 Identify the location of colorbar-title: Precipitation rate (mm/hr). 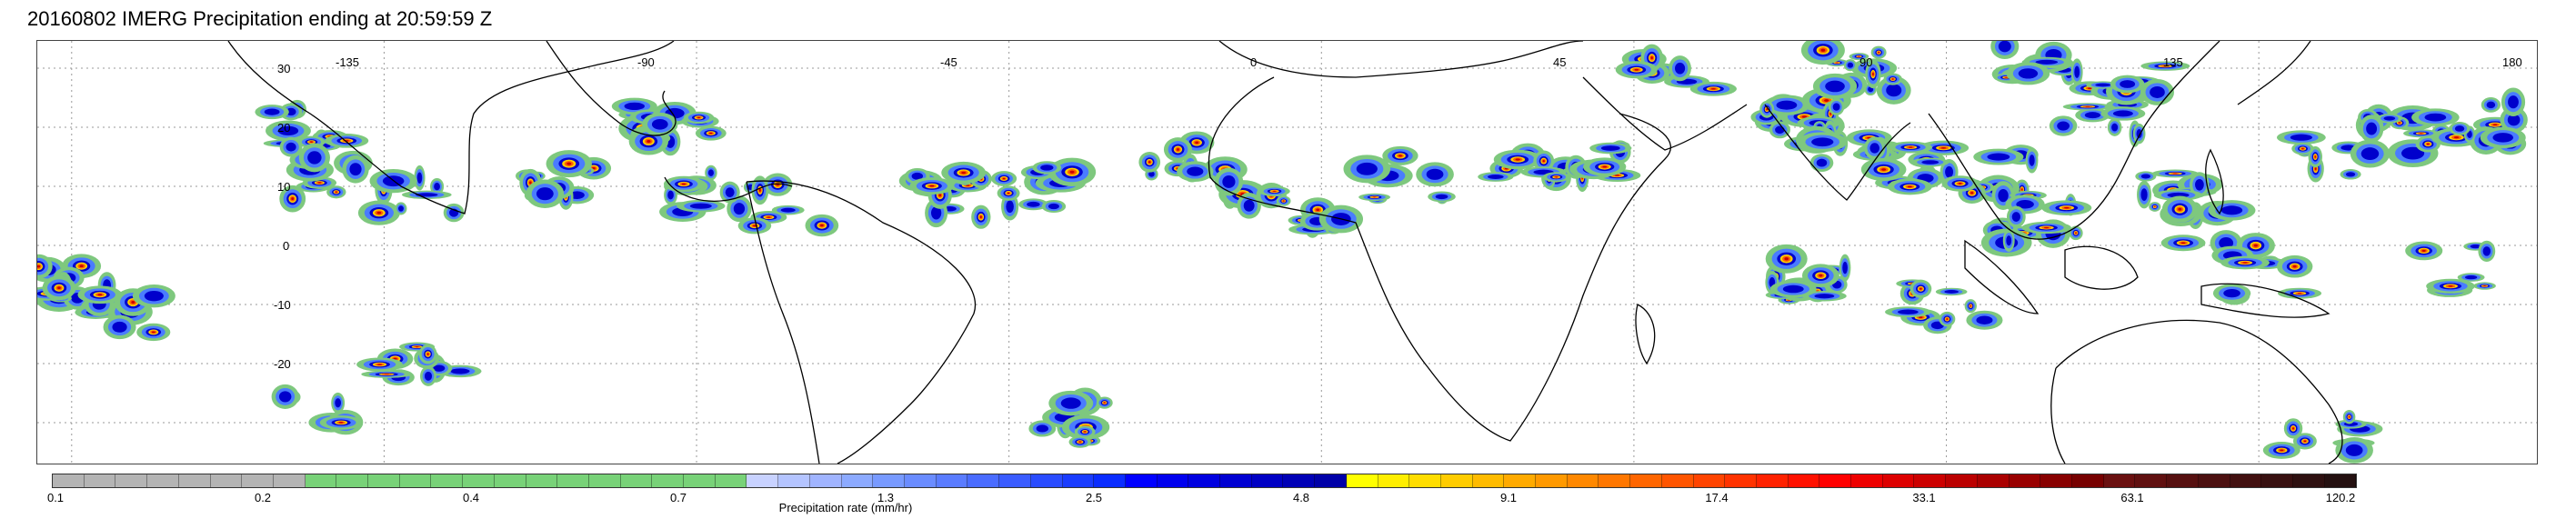
(845, 507).